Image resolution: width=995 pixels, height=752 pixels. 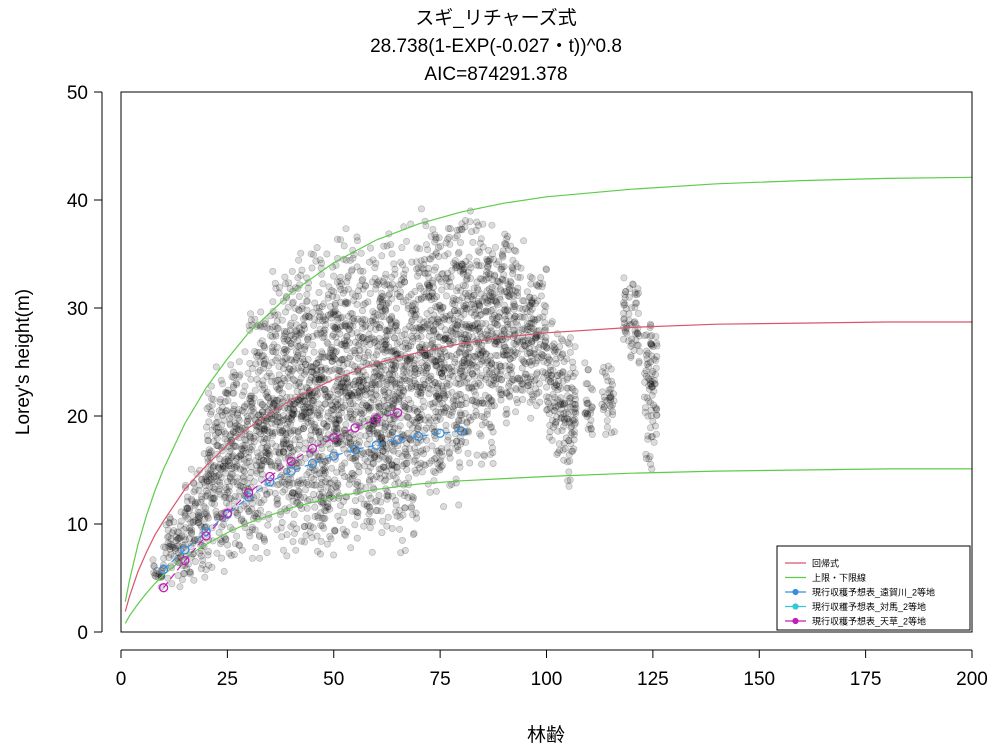 What do you see at coordinates (77, 93) in the screenshot?
I see `y-tick-label: 50` at bounding box center [77, 93].